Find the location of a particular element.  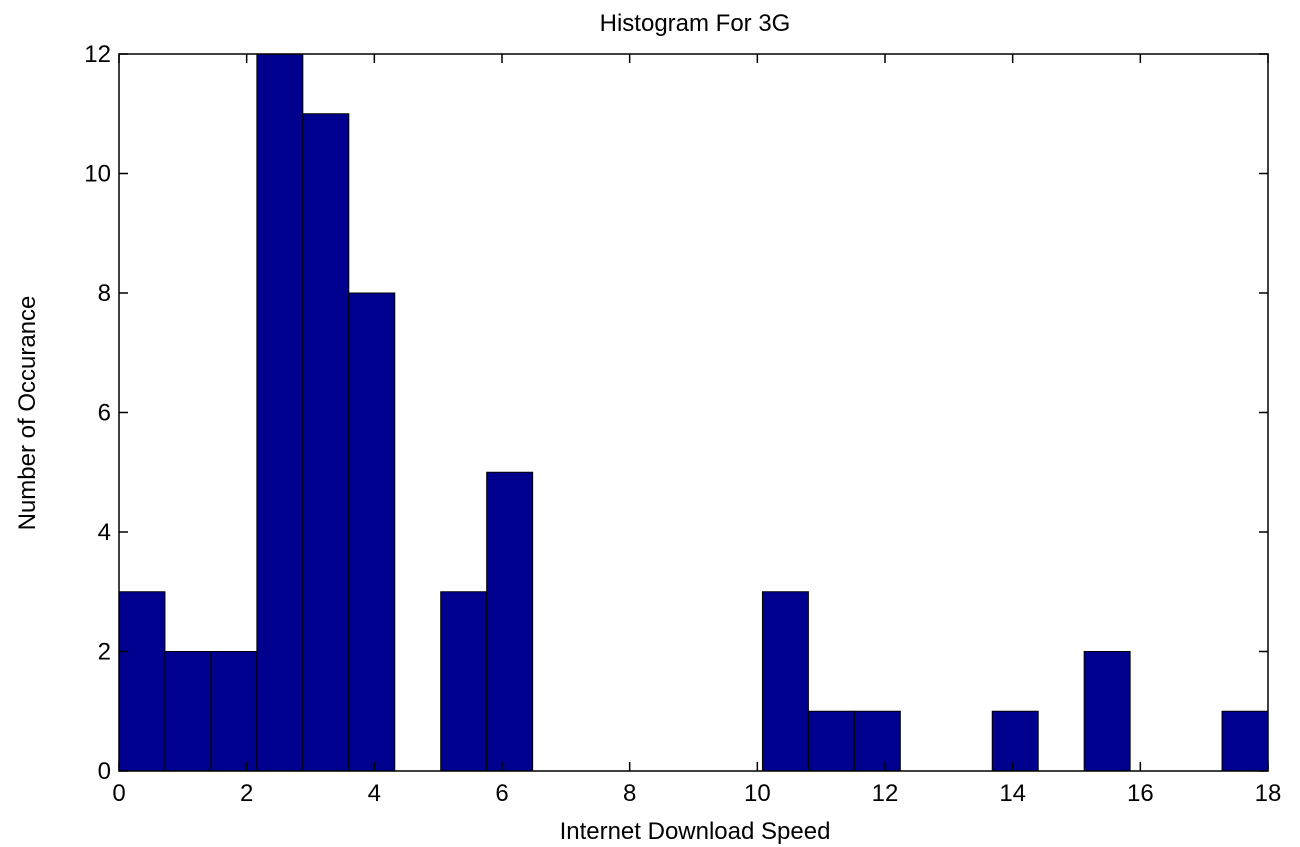

y-tick-label: 2 is located at coordinates (104, 652).